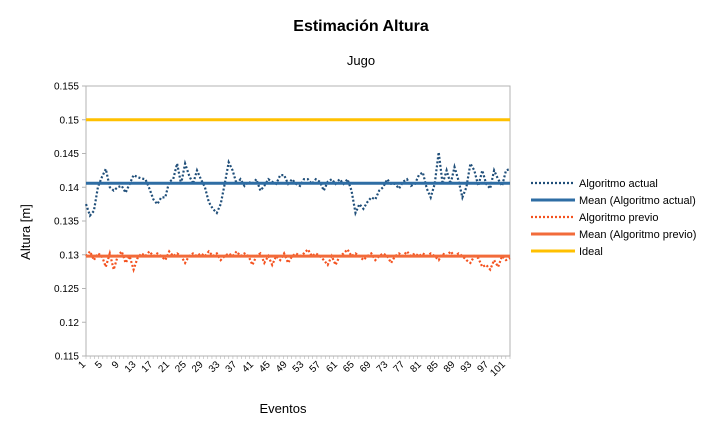 This screenshot has width=720, height=432. What do you see at coordinates (361, 60) in the screenshot?
I see `chart-subtitle: Jugo` at bounding box center [361, 60].